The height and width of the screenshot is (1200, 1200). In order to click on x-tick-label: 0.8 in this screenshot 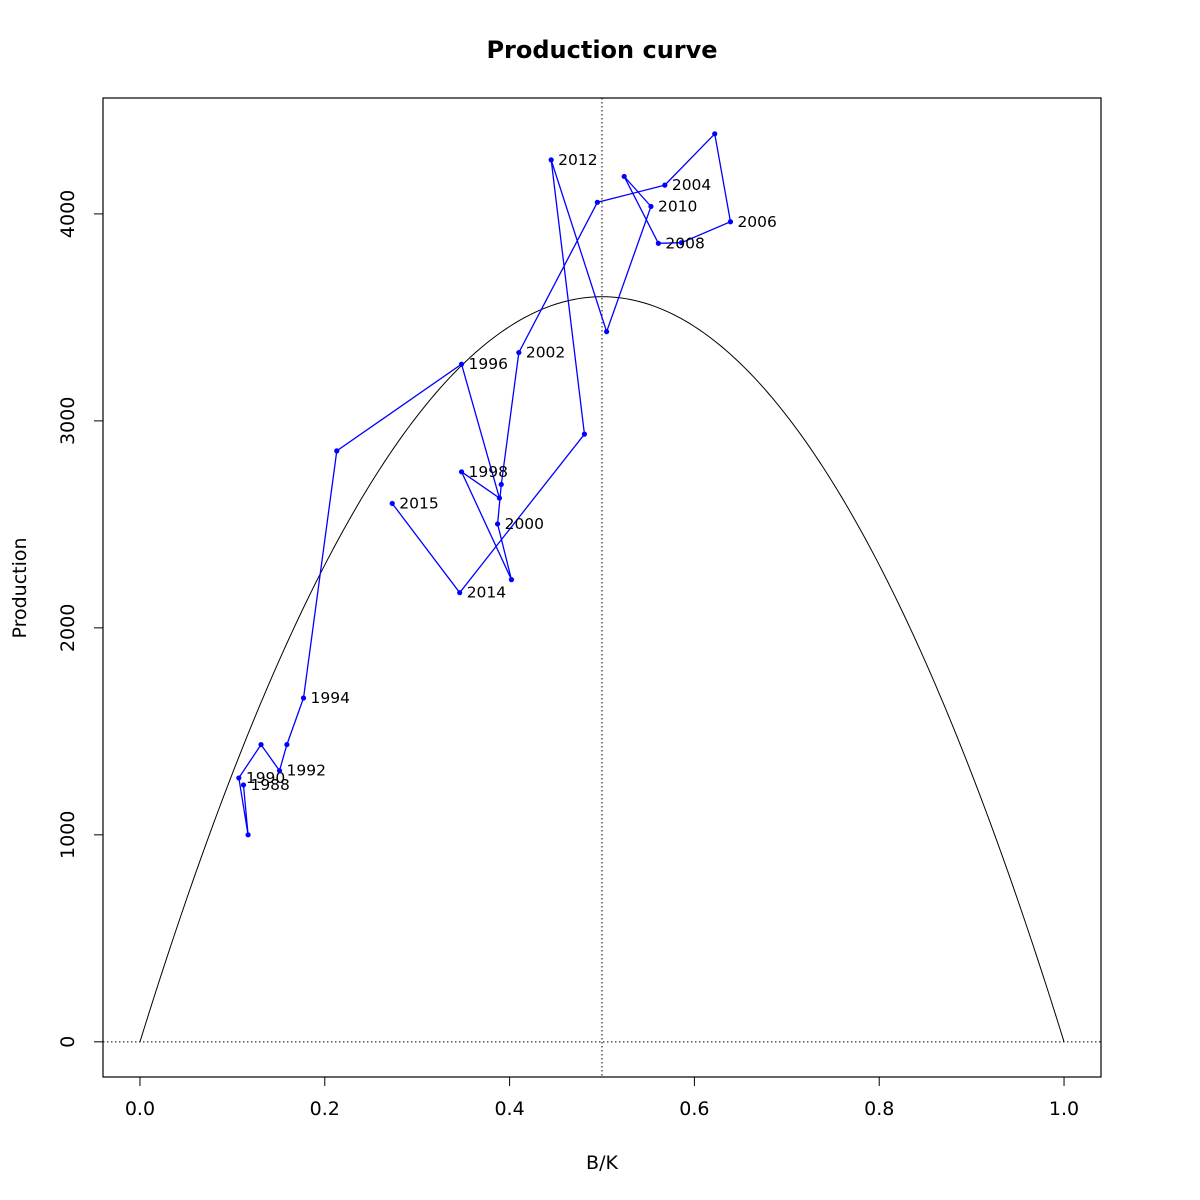, I will do `click(879, 1109)`.